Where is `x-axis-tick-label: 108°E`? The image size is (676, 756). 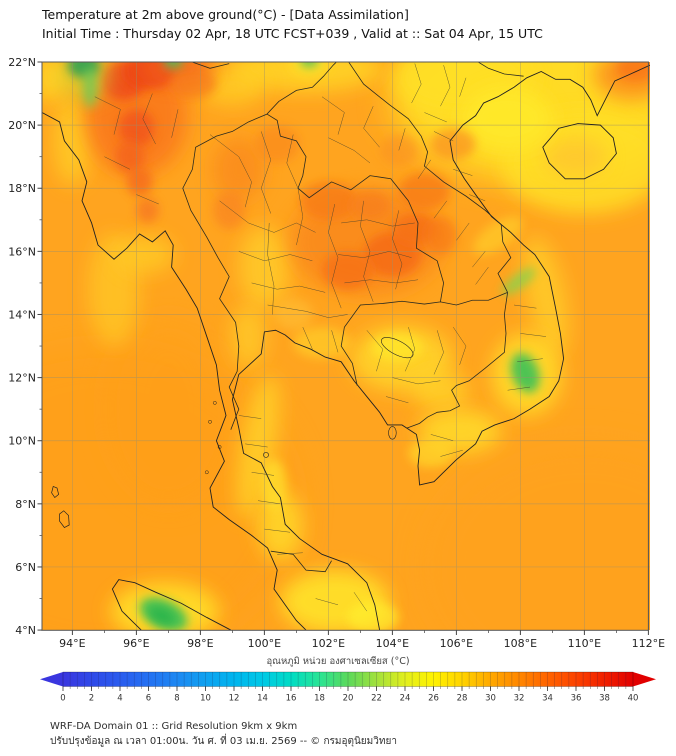 x-axis-tick-label: 108°E is located at coordinates (520, 643).